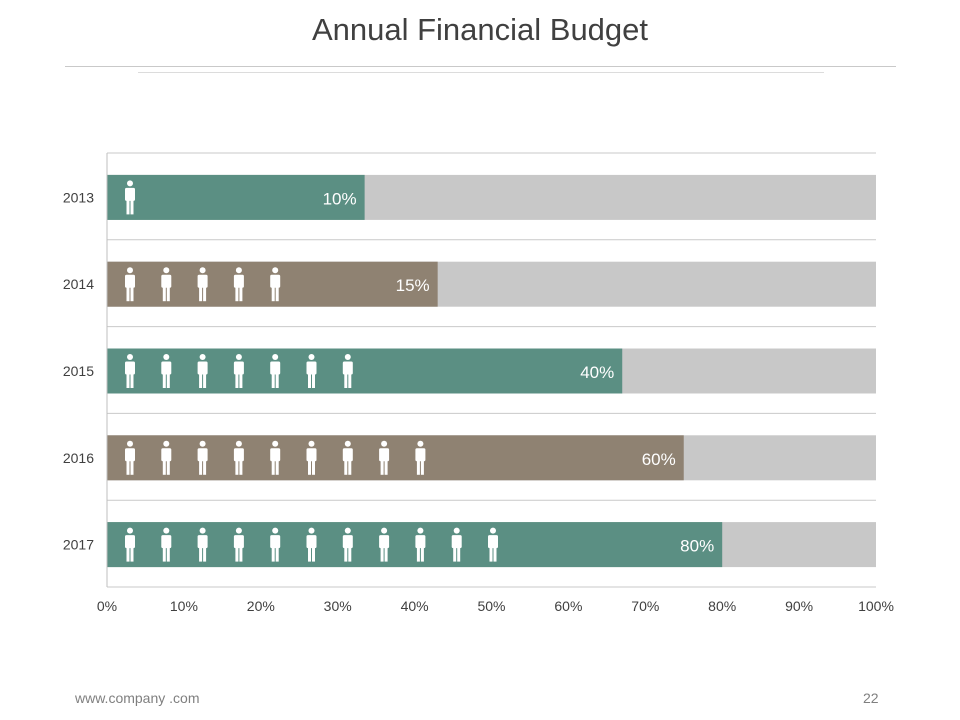 The width and height of the screenshot is (960, 720). What do you see at coordinates (365, 371) in the screenshot?
I see `bar-2015` at bounding box center [365, 371].